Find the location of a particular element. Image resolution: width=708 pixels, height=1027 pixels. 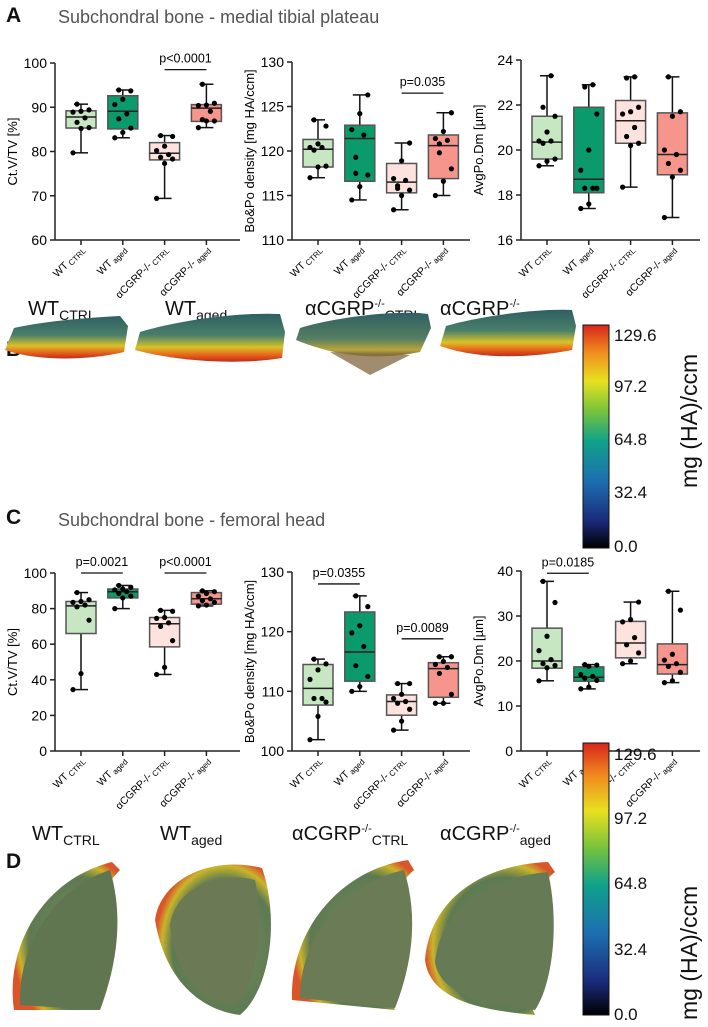

panel-letter-a: A is located at coordinates (14, 15).